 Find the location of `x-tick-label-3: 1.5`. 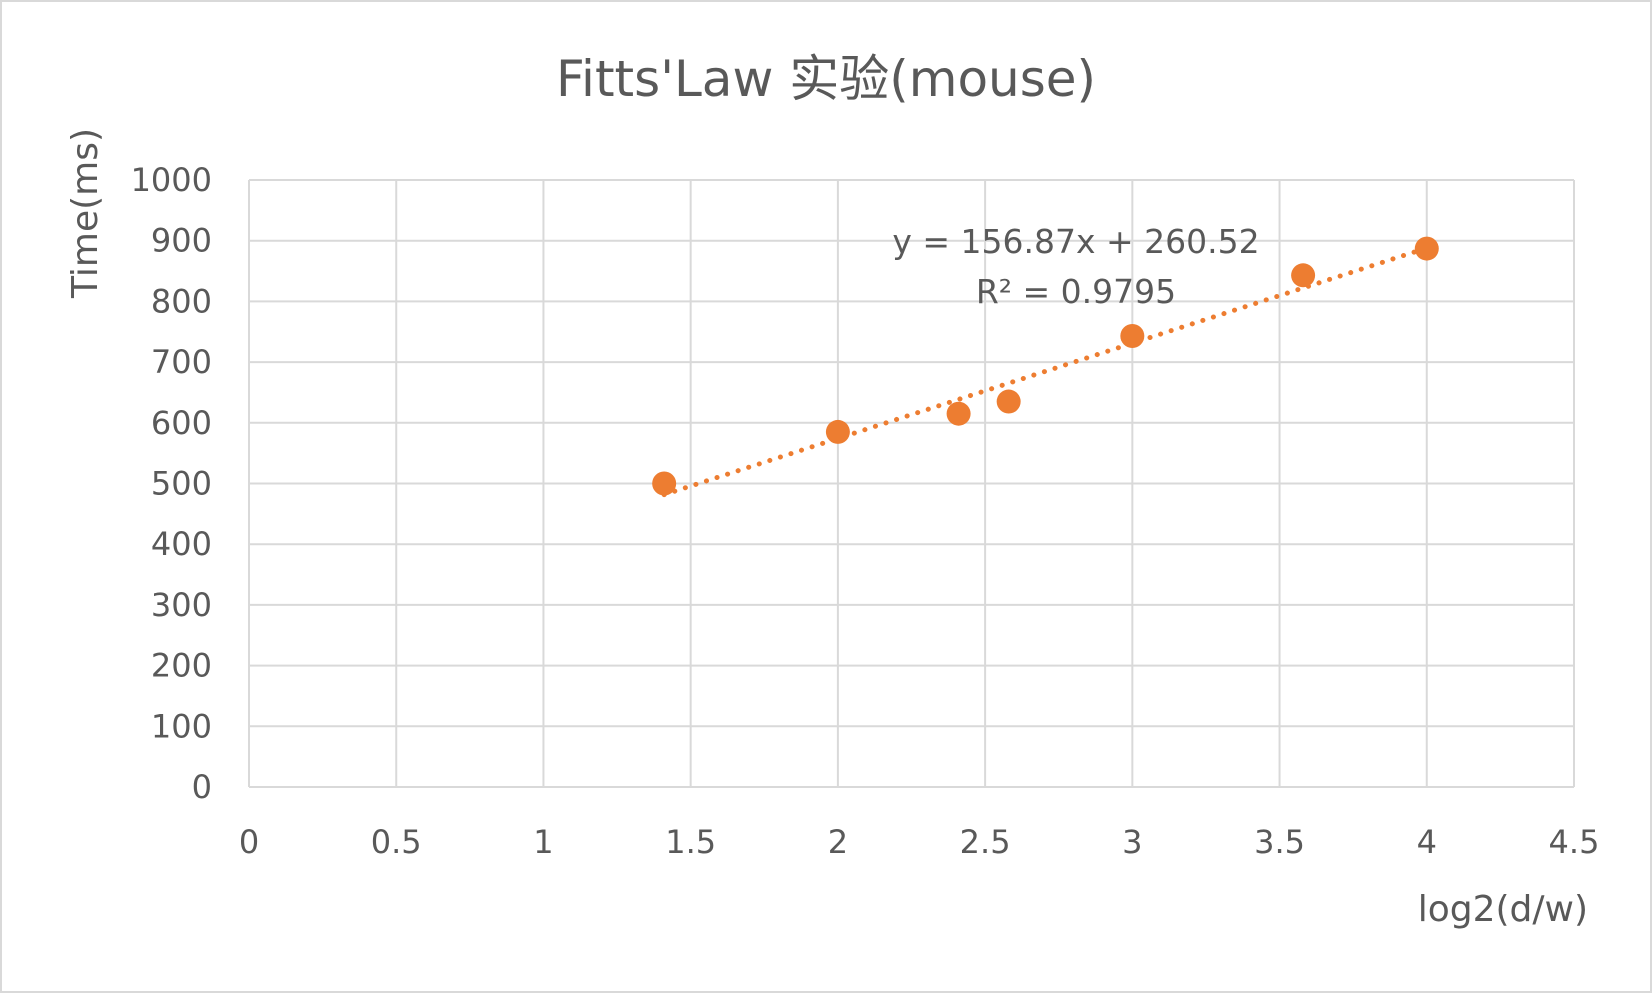

x-tick-label-3: 1.5 is located at coordinates (690, 842).